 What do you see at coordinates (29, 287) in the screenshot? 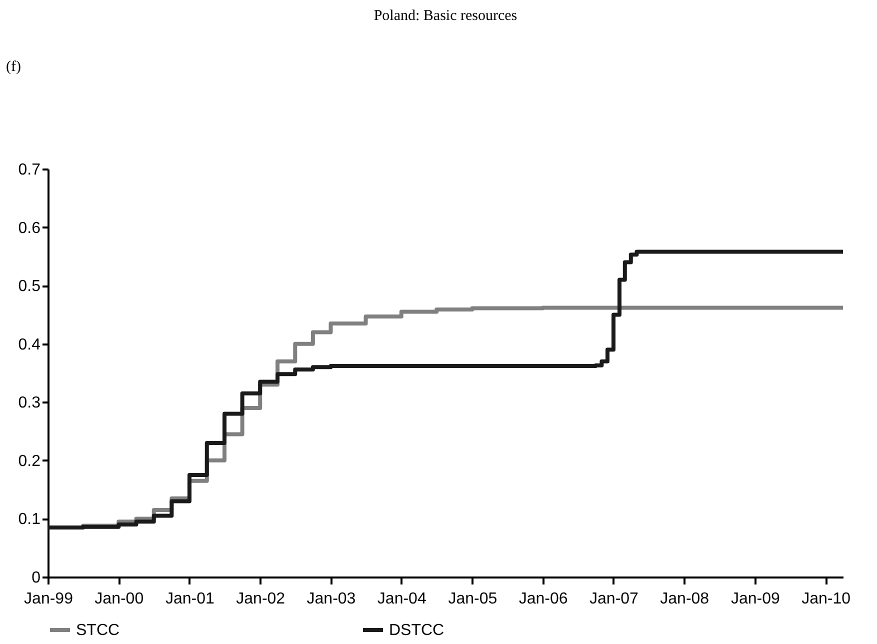
I see `y-tick-label: 0.5` at bounding box center [29, 287].